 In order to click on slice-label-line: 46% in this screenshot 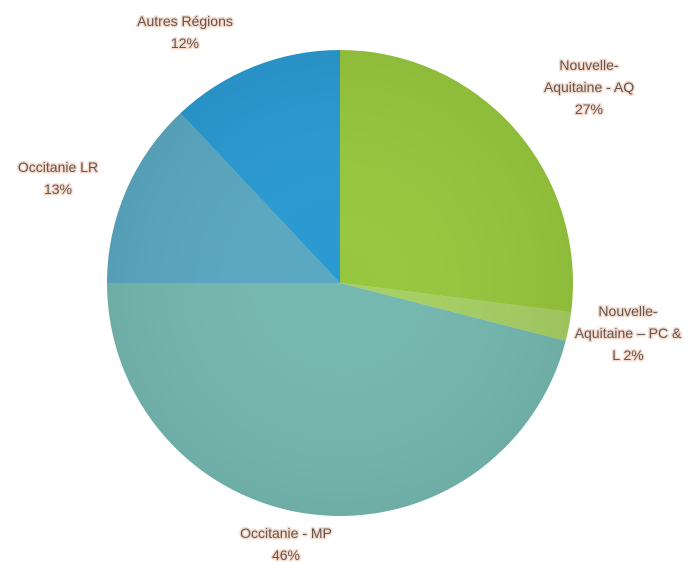, I will do `click(286, 554)`.